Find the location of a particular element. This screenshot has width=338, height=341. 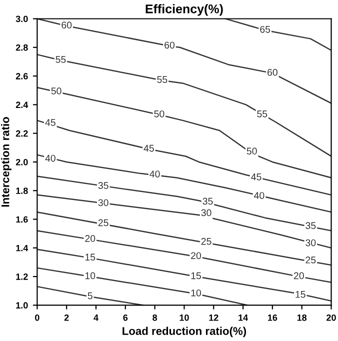

x-tick-label: 2 is located at coordinates (66, 317).